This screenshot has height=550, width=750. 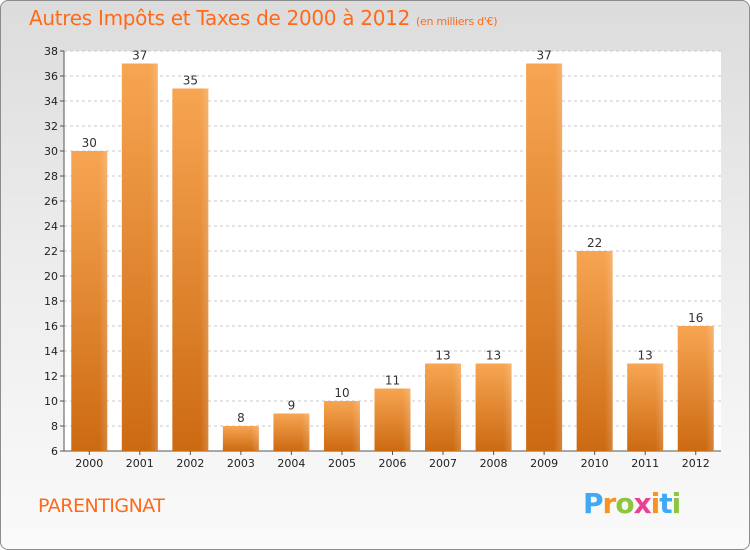 What do you see at coordinates (342, 463) in the screenshot?
I see `x-tick-label: 2005` at bounding box center [342, 463].